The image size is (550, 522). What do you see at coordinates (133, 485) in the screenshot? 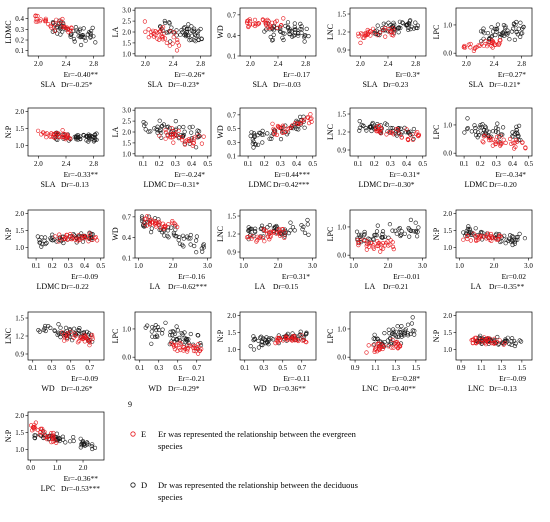
I see `deciduous-legend-marker` at bounding box center [133, 485].